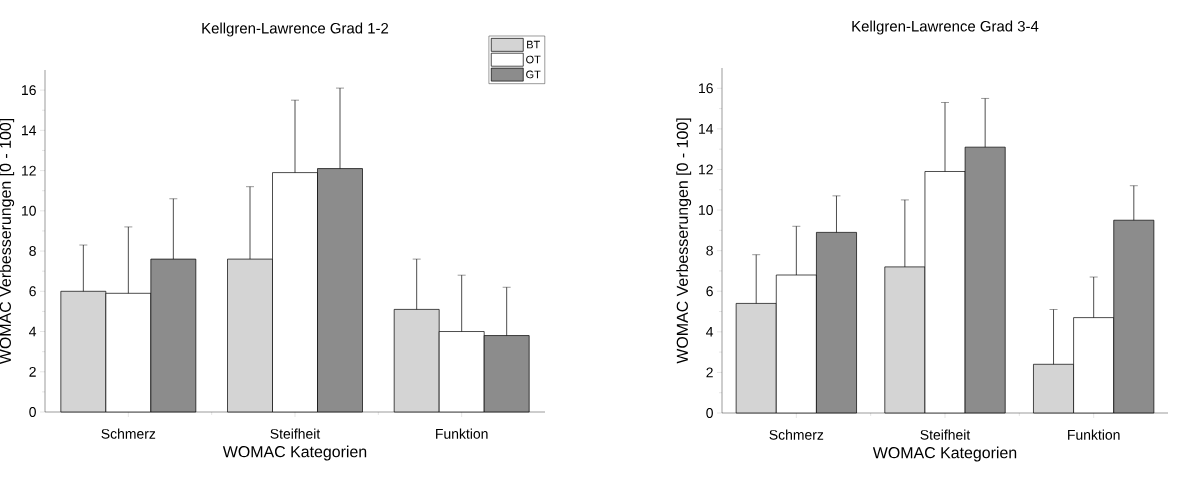 This screenshot has height=479, width=1190. What do you see at coordinates (533, 44) in the screenshot?
I see `legend-label: BT` at bounding box center [533, 44].